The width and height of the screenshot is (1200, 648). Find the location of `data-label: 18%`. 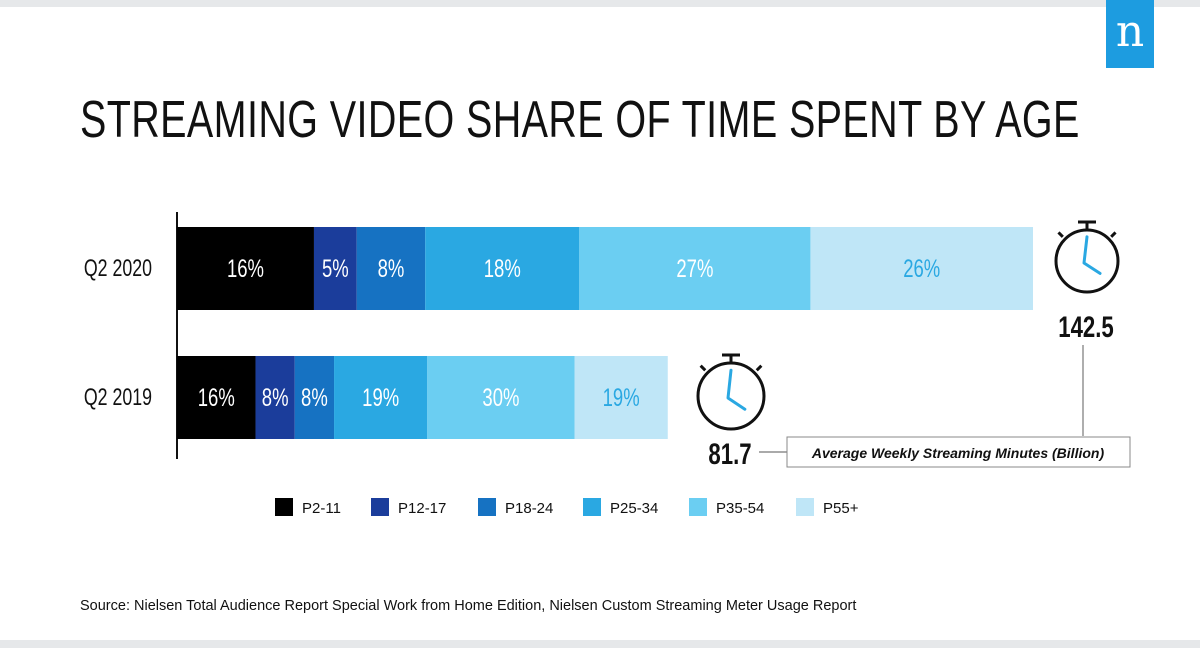

data-label: 18% is located at coordinates (502, 268).